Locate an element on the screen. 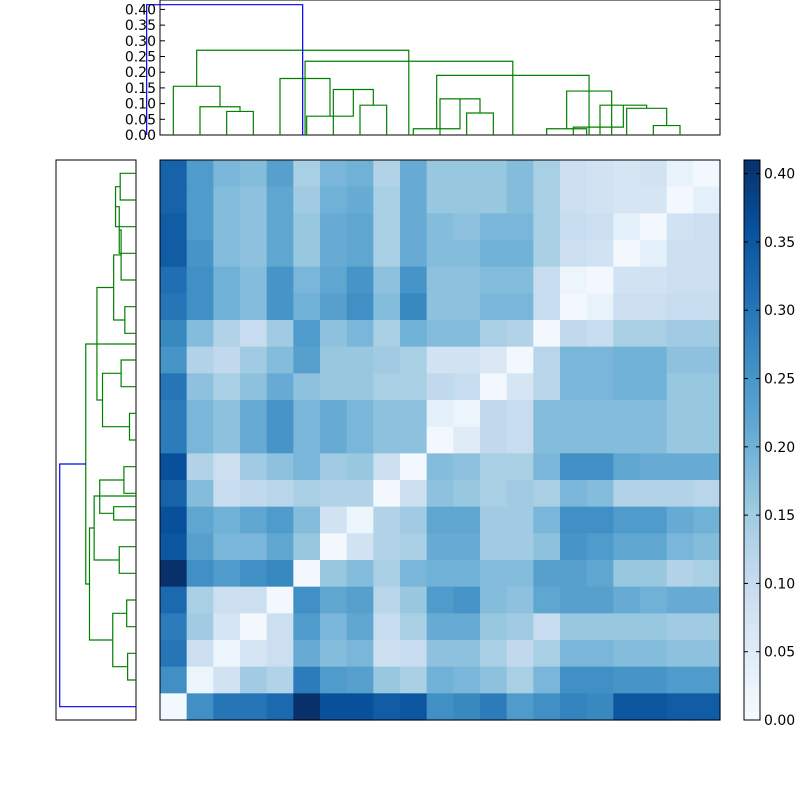 This screenshot has height=800, width=800. colorbar-tick-label: 0.40 is located at coordinates (779, 175).